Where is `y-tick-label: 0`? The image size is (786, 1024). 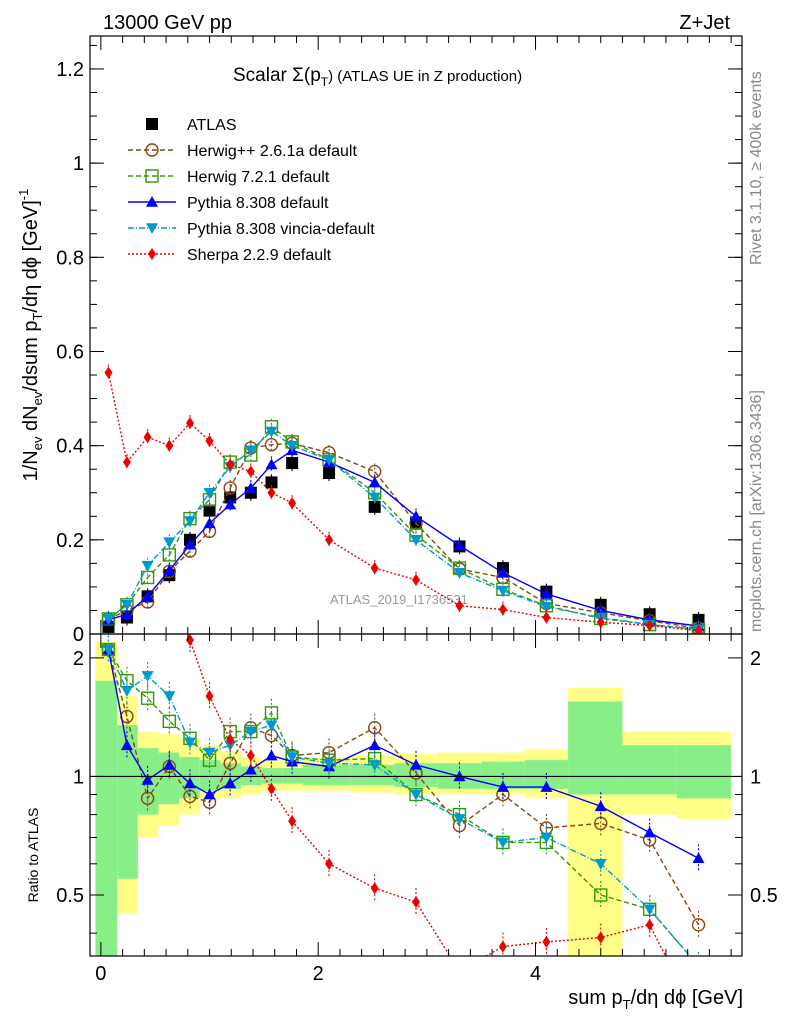 y-tick-label: 0 is located at coordinates (78, 635).